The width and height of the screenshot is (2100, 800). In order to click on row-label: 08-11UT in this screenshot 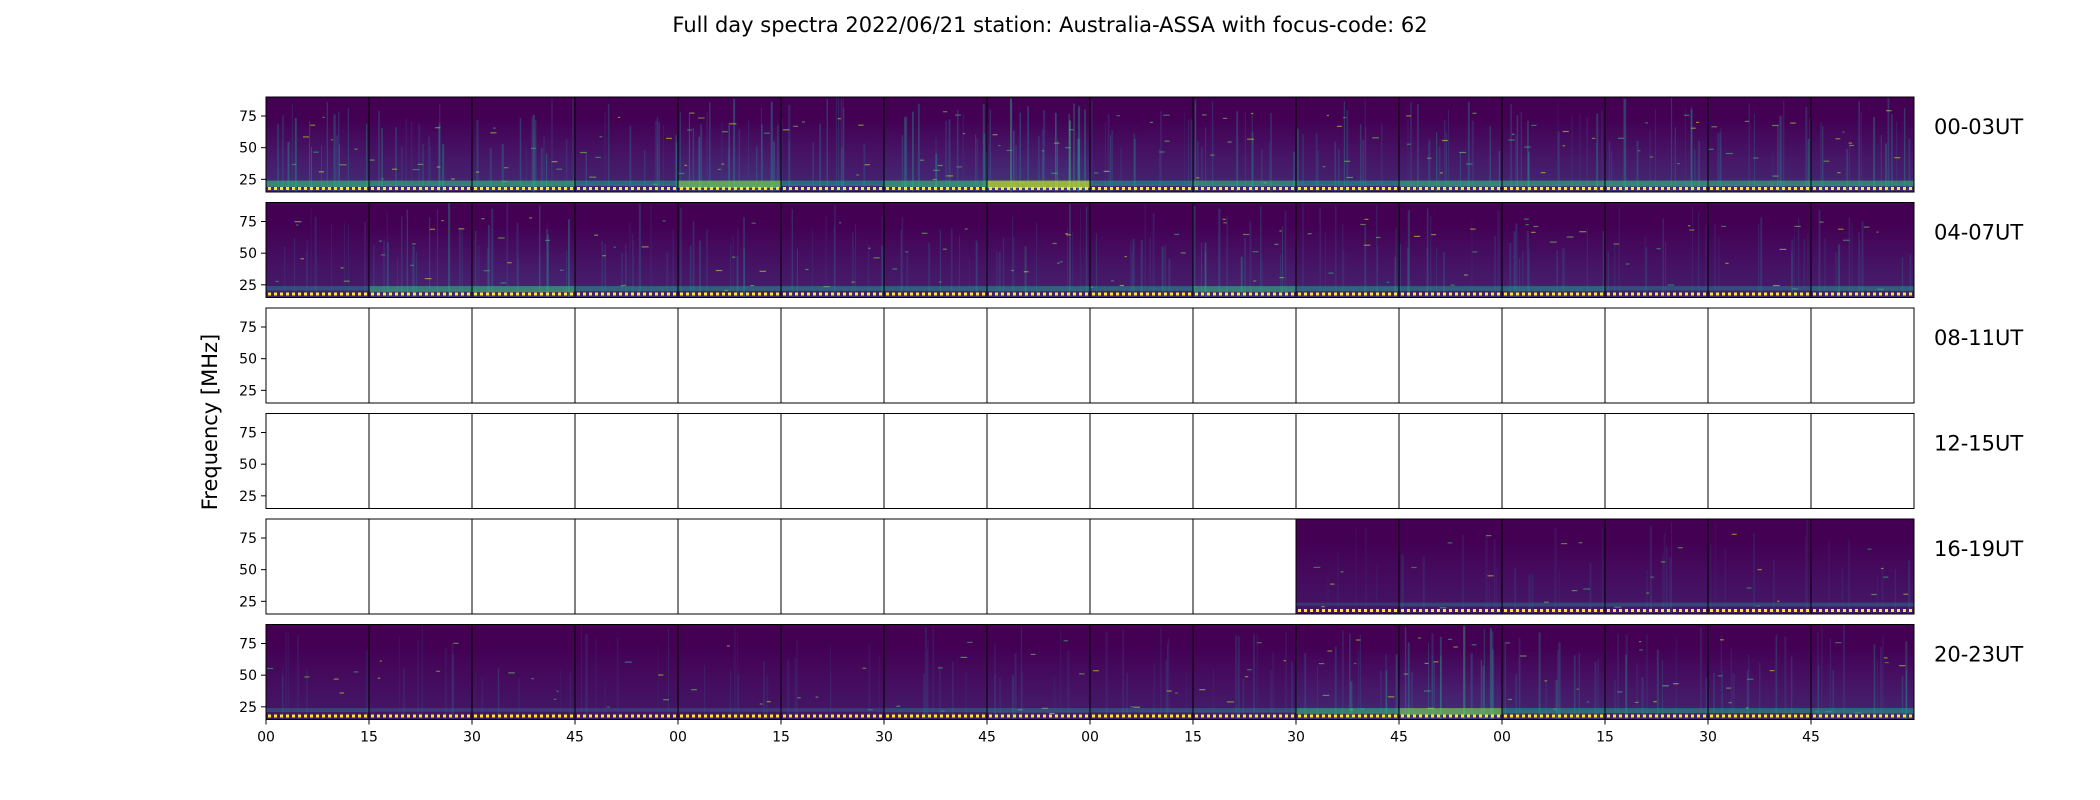, I will do `click(1978, 338)`.